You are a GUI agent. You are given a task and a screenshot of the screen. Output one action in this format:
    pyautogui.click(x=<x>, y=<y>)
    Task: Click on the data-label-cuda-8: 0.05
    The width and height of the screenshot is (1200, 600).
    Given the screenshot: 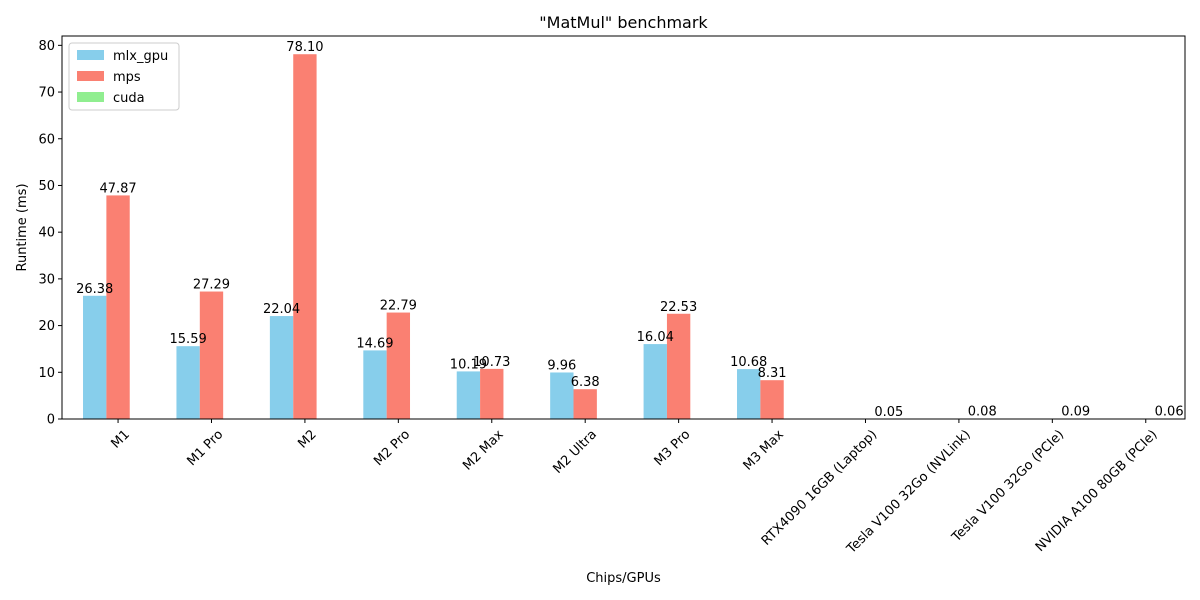 What is the action you would take?
    pyautogui.click(x=888, y=412)
    